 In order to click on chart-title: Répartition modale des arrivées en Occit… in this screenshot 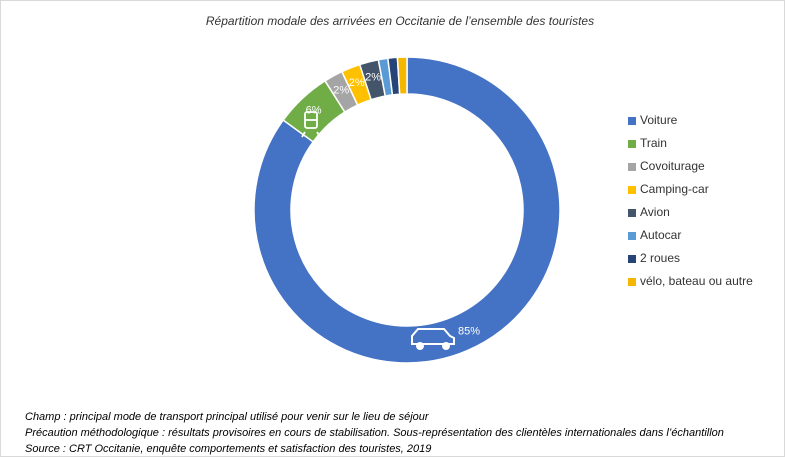, I will do `click(400, 21)`.